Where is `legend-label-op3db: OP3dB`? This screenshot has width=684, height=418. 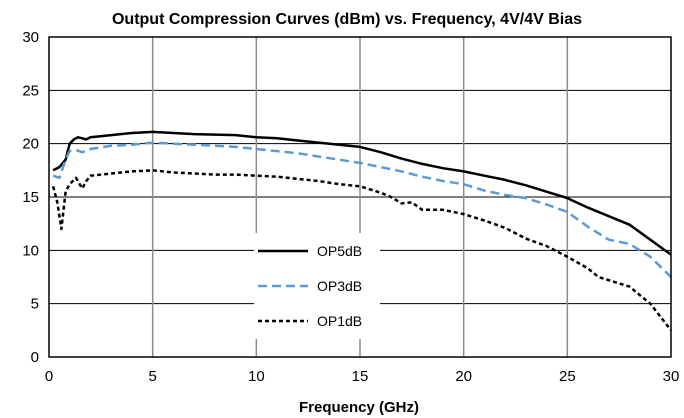 legend-label-op3db: OP3dB is located at coordinates (339, 286).